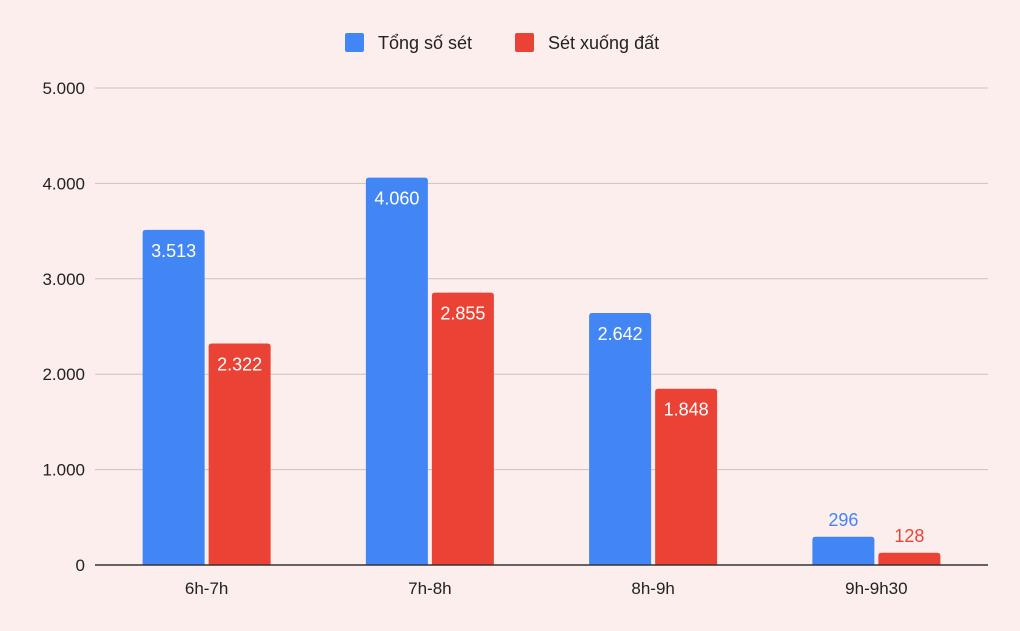  I want to click on legend: Tổng số sét Sét xuống đất, so click(502, 43).